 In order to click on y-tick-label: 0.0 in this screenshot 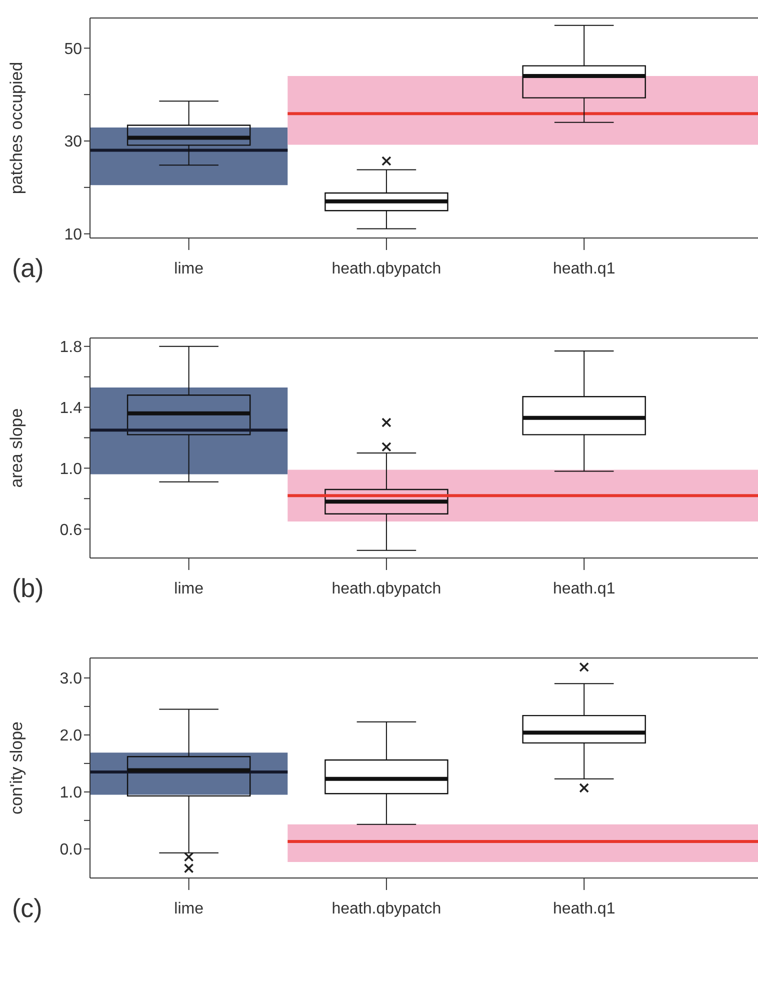, I will do `click(71, 850)`.